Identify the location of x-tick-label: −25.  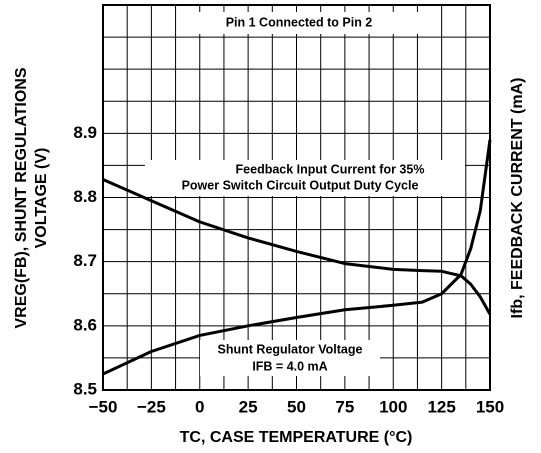
(151, 406).